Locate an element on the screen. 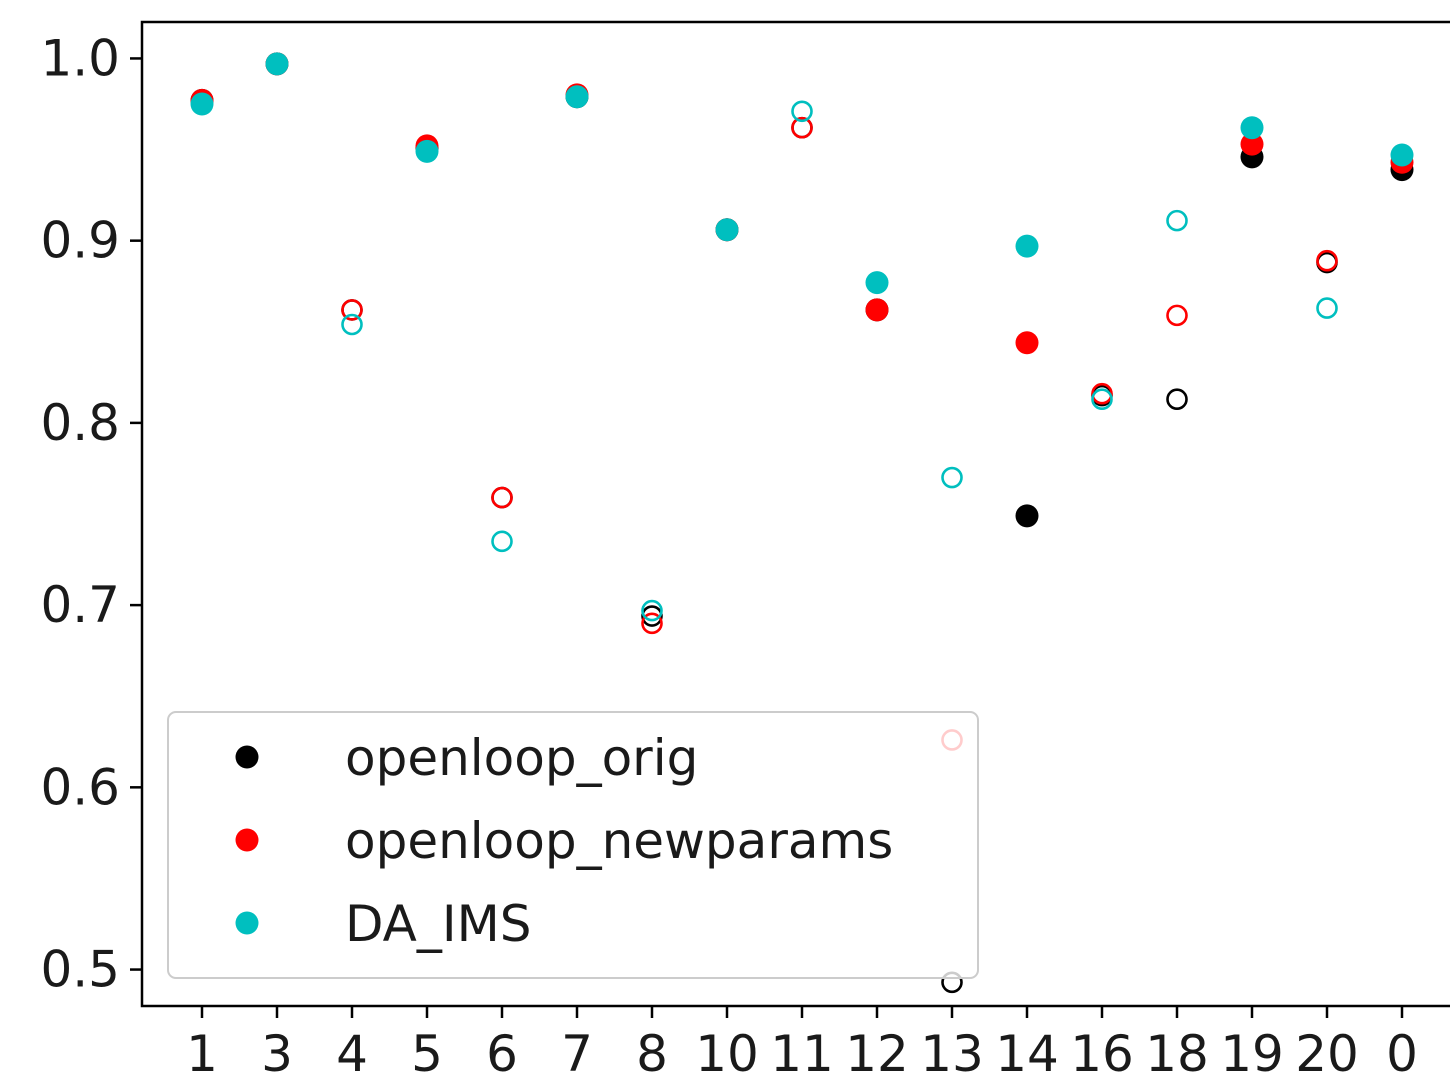 The width and height of the screenshot is (1450, 1078). x-tick-label: 8 is located at coordinates (652, 1051).